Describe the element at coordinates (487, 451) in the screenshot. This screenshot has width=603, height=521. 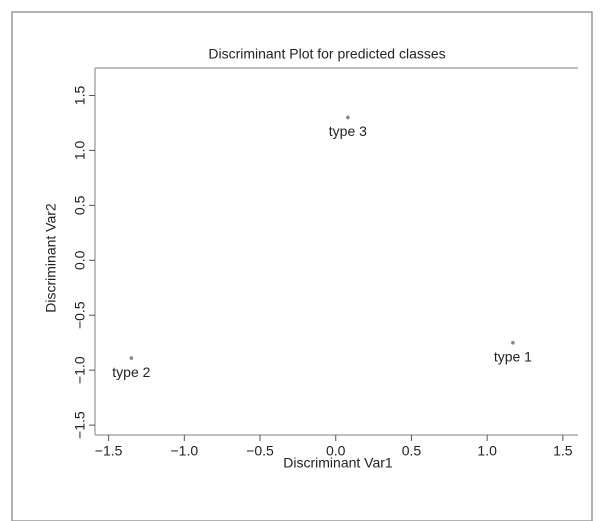
I see `x-tick-label: 1.0` at that location.